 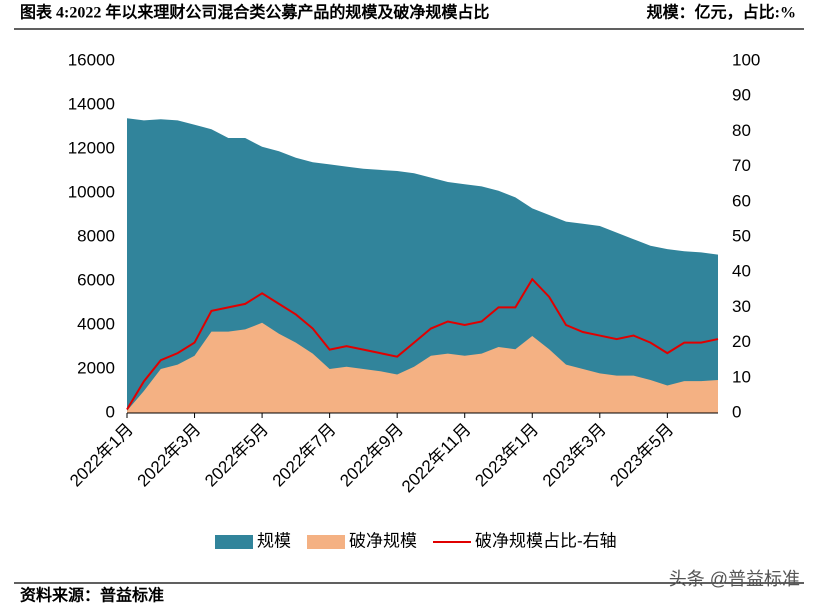 I want to click on y-tick-label: 8000, so click(x=96, y=235).